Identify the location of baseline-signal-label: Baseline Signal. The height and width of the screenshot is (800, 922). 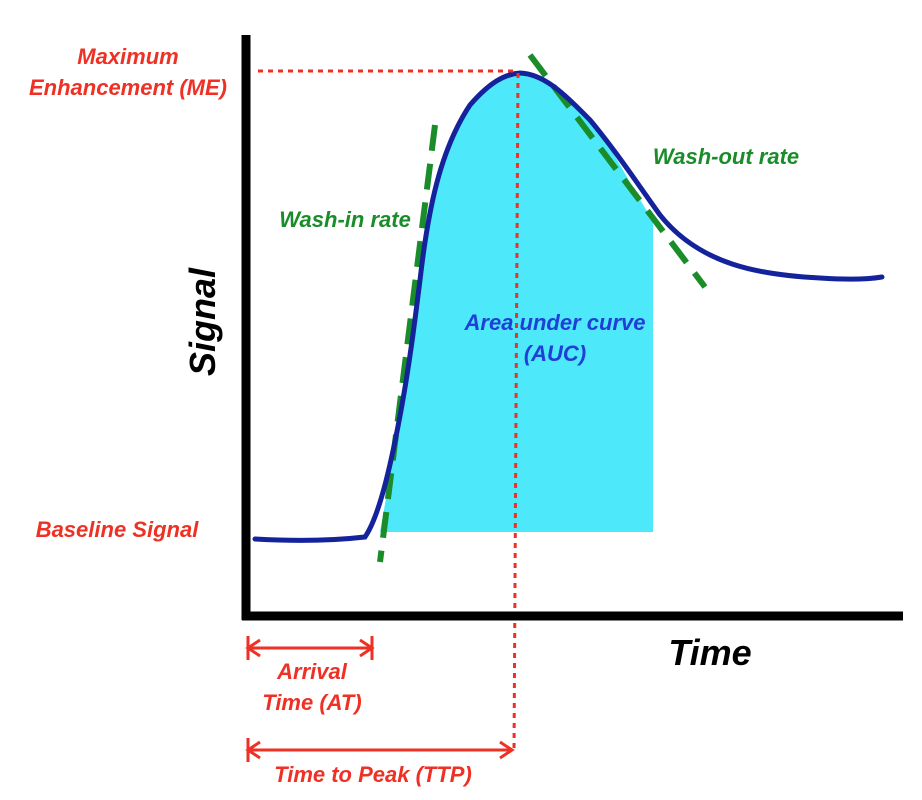
(118, 529).